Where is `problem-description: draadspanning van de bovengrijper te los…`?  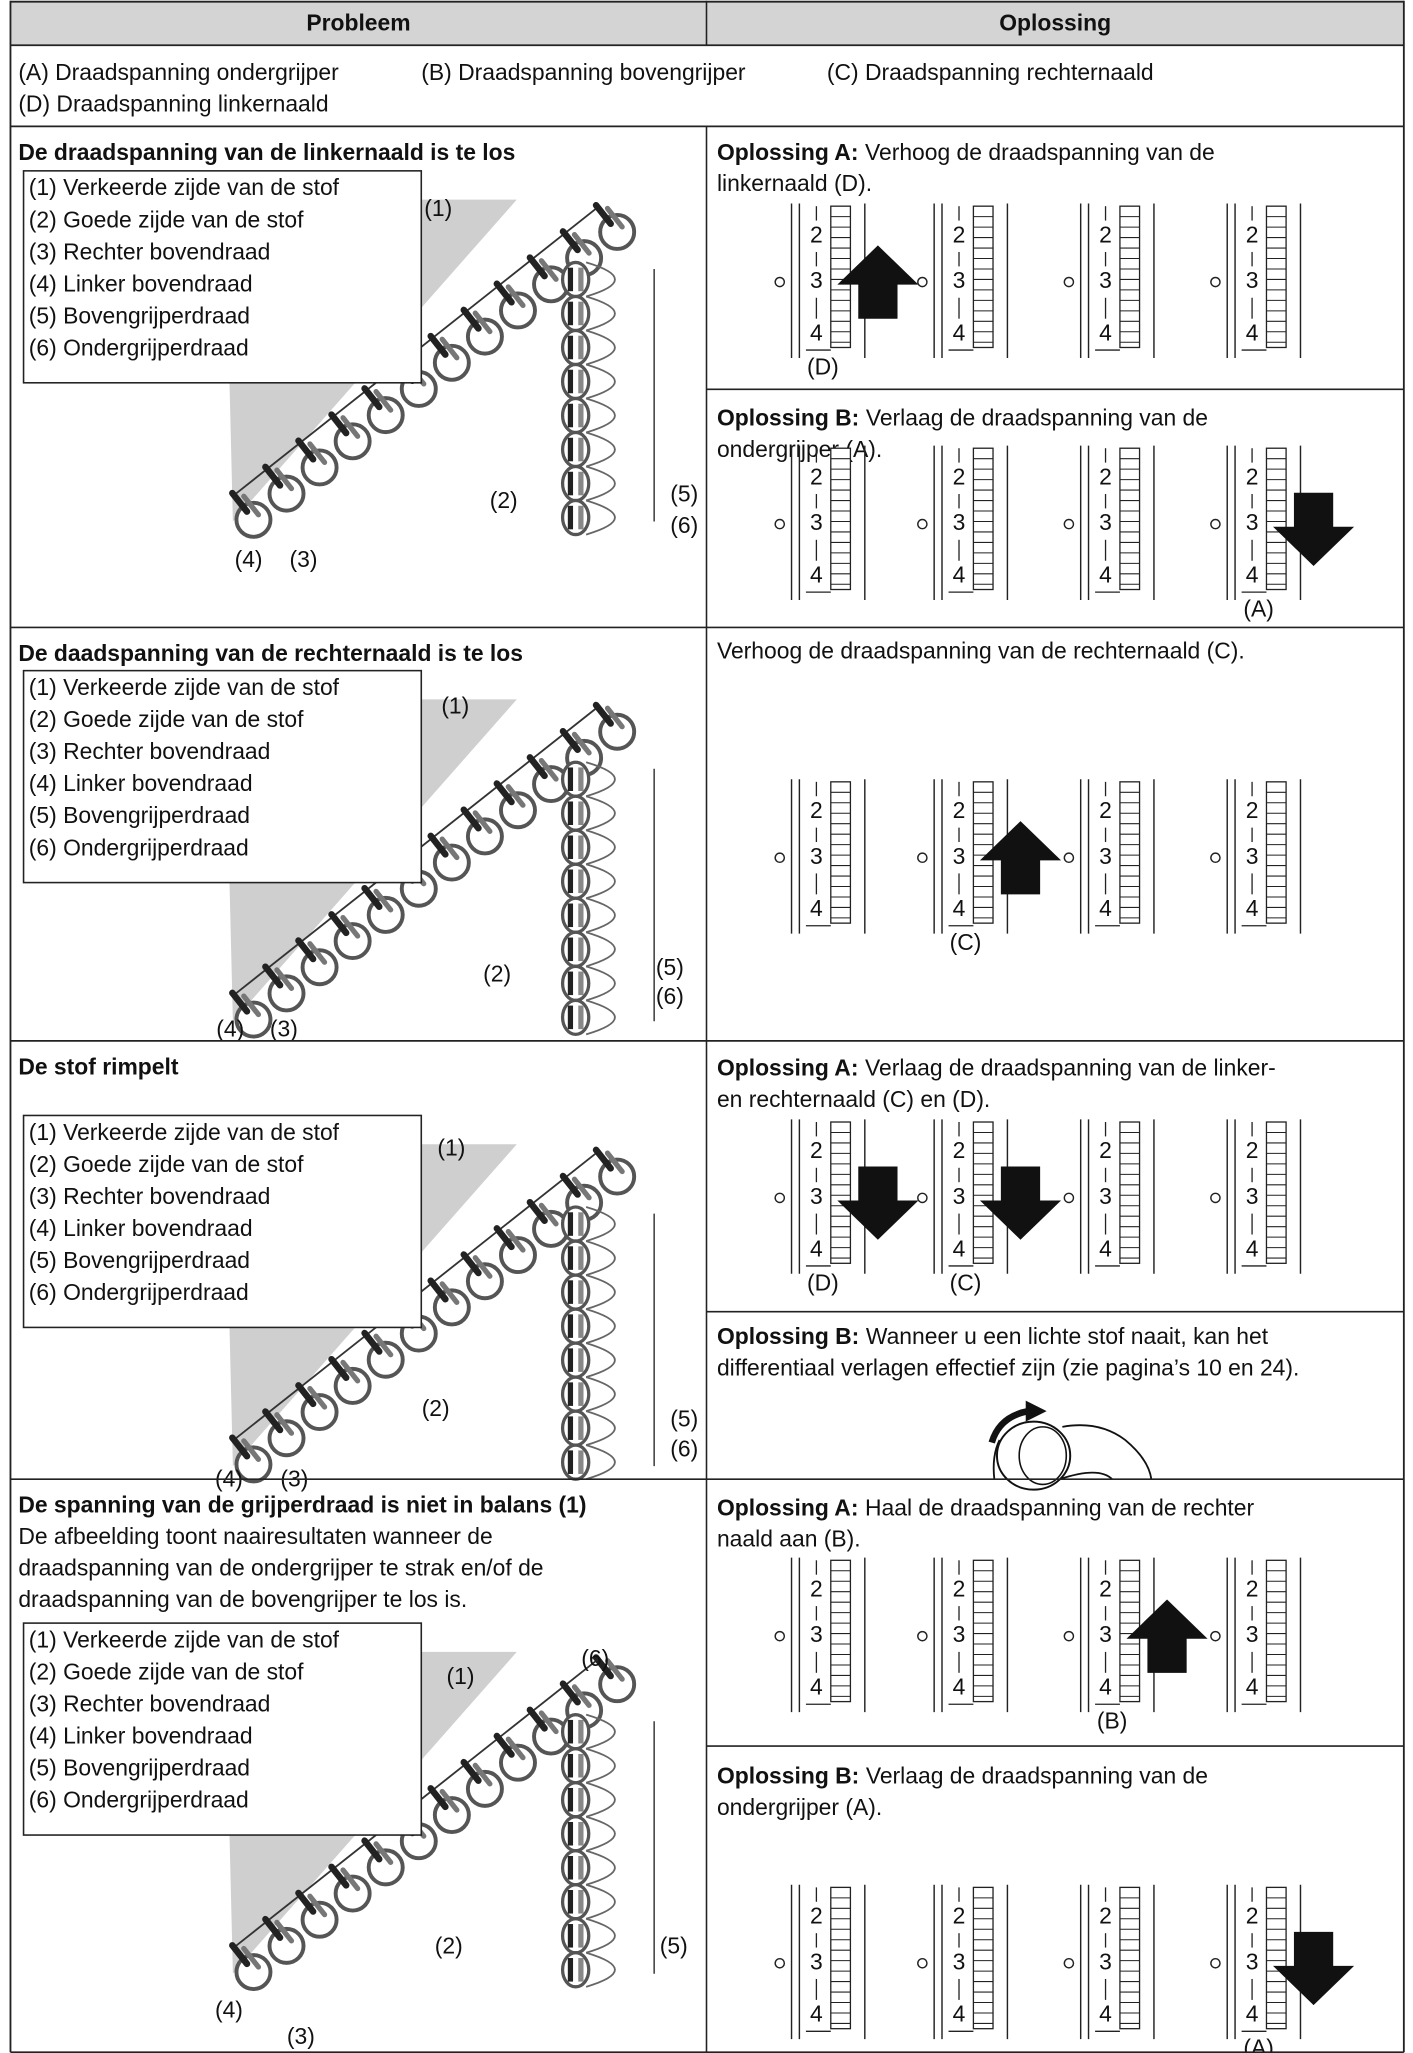
problem-description: draadspanning van de bovengrijper te los… is located at coordinates (242, 1599).